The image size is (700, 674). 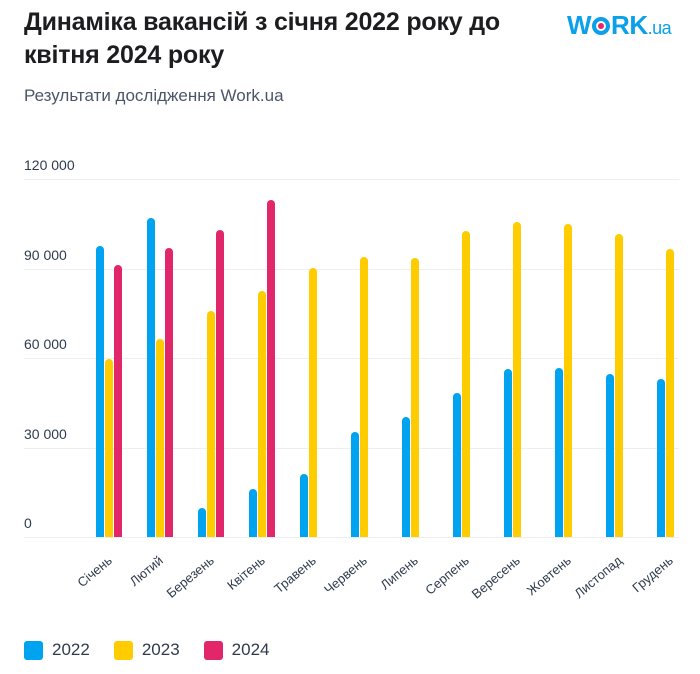 I want to click on chart-subtitle: Результати дослідження Work.ua, so click(x=154, y=95).